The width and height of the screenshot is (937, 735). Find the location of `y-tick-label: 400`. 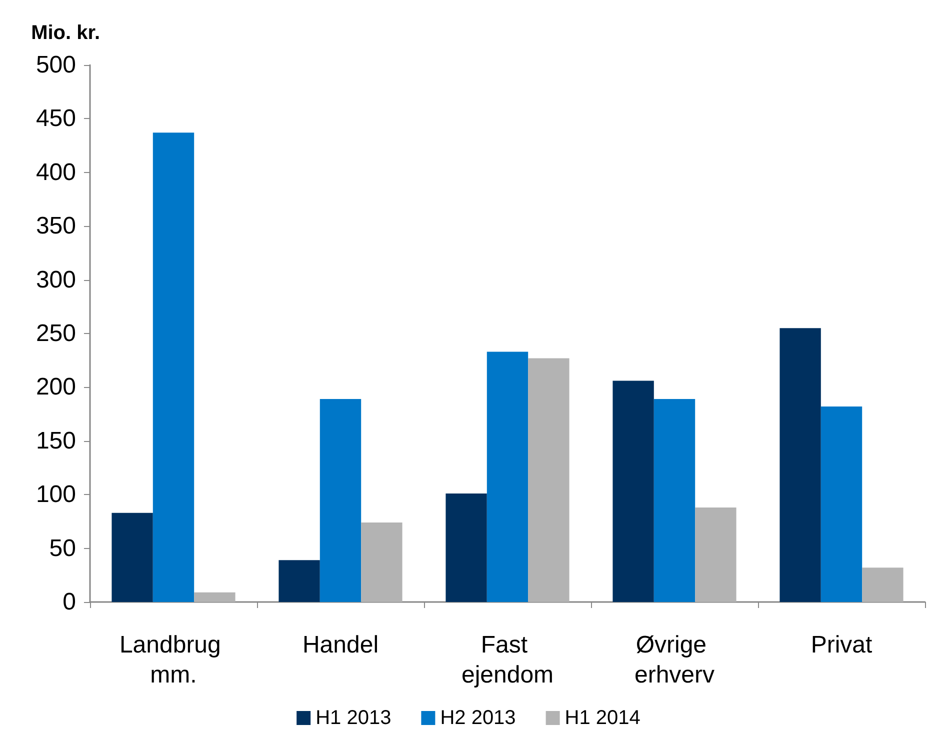

y-tick-label: 400 is located at coordinates (56, 172).